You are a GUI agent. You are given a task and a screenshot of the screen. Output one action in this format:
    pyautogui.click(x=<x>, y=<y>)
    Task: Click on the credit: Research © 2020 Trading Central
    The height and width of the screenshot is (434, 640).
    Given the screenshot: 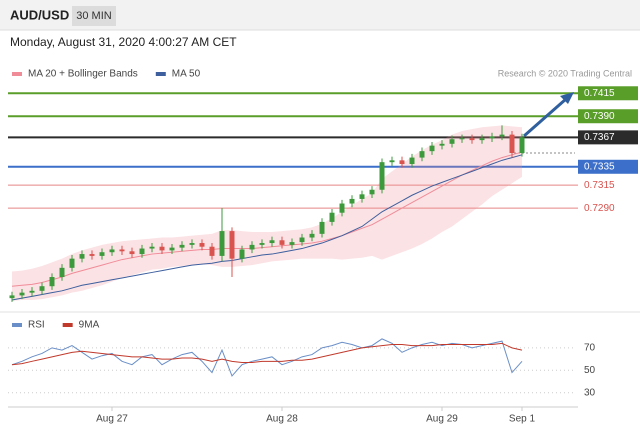 What is the action you would take?
    pyautogui.click(x=565, y=73)
    